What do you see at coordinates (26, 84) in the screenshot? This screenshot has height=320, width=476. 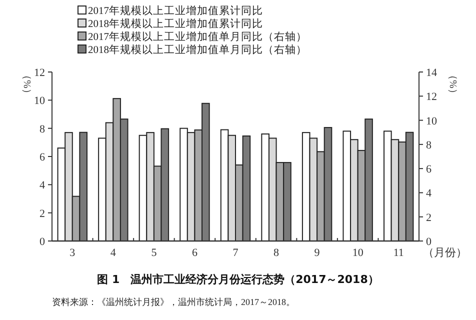 I see `y-axis-title: （%）` at bounding box center [26, 84].